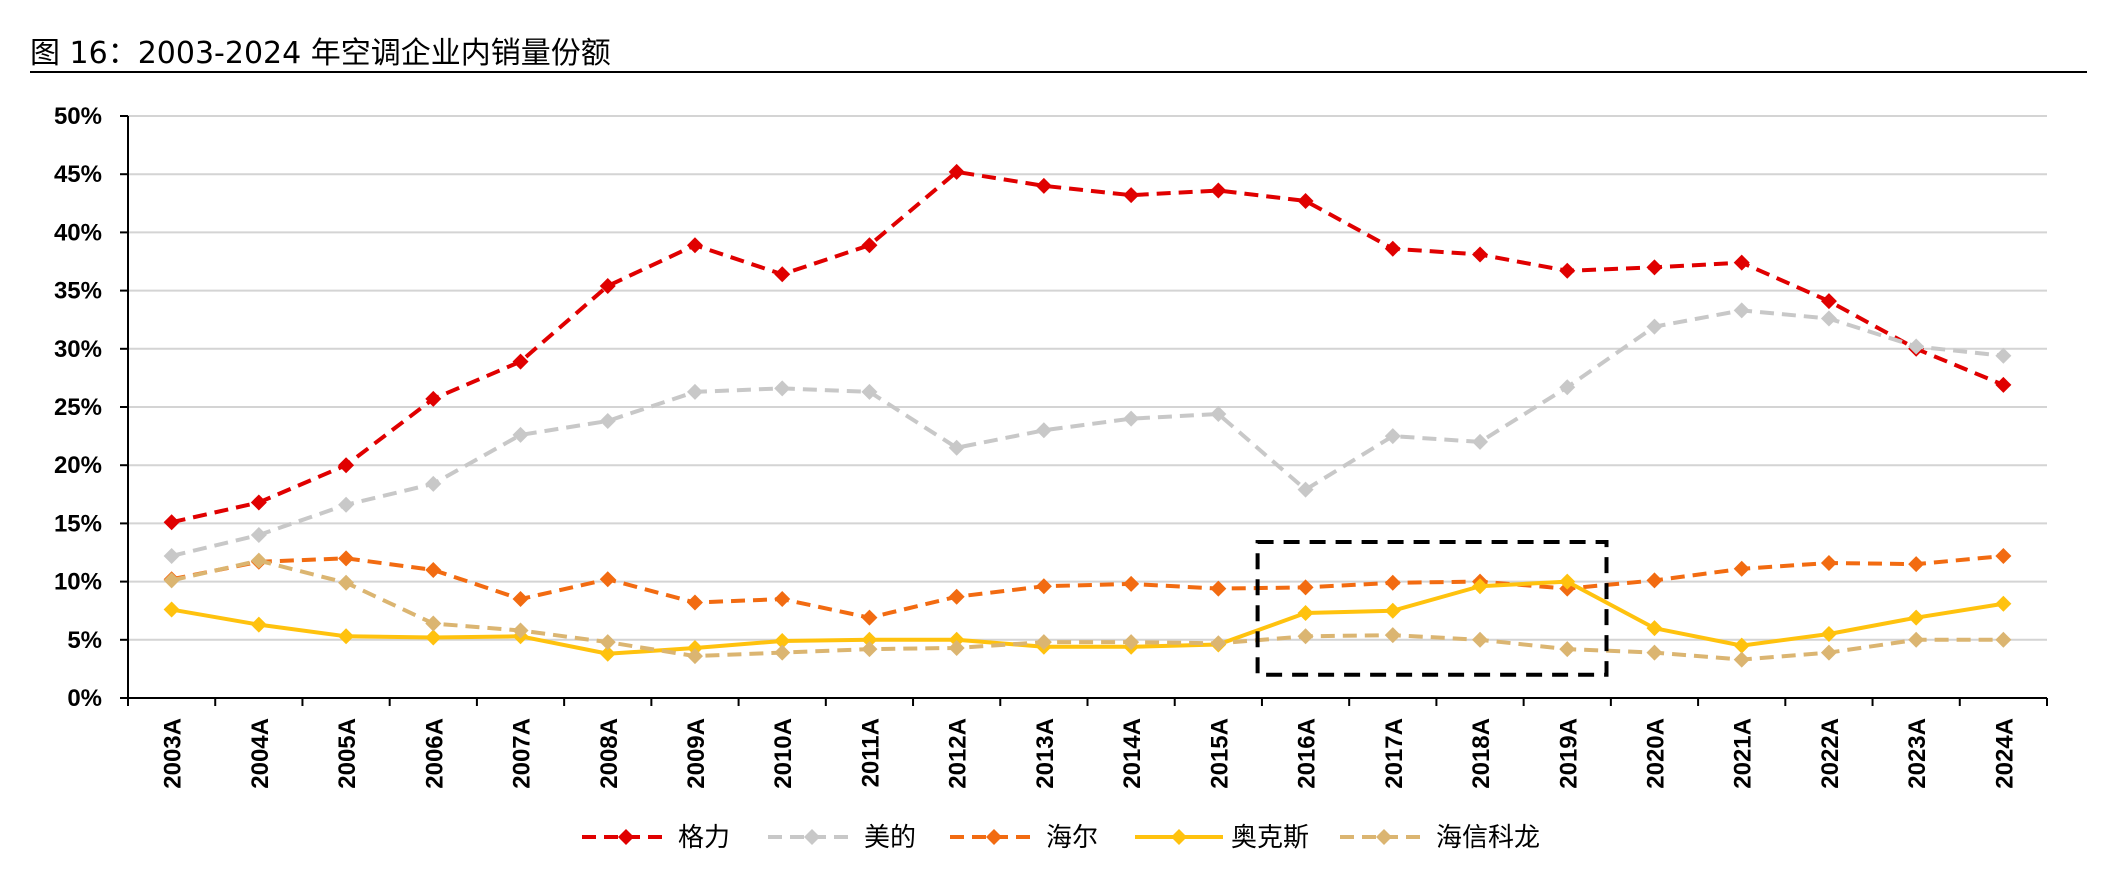 Image resolution: width=2107 pixels, height=886 pixels. I want to click on y-tick-label: 20%, so click(78, 465).